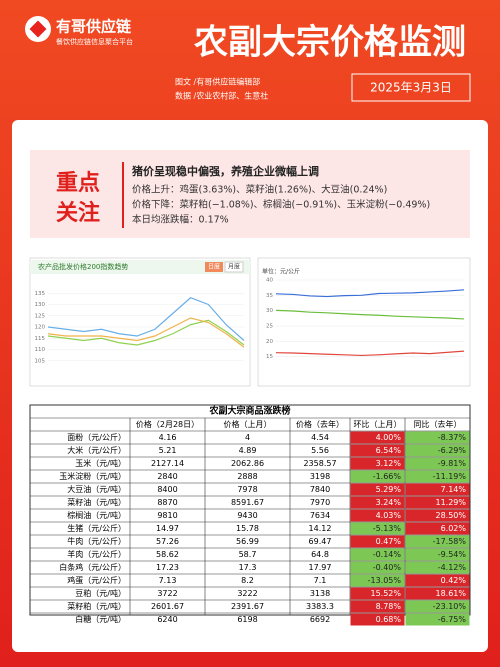 This screenshot has width=500, height=667. Describe the element at coordinates (320, 619) in the screenshot. I see `price: 6692` at that location.